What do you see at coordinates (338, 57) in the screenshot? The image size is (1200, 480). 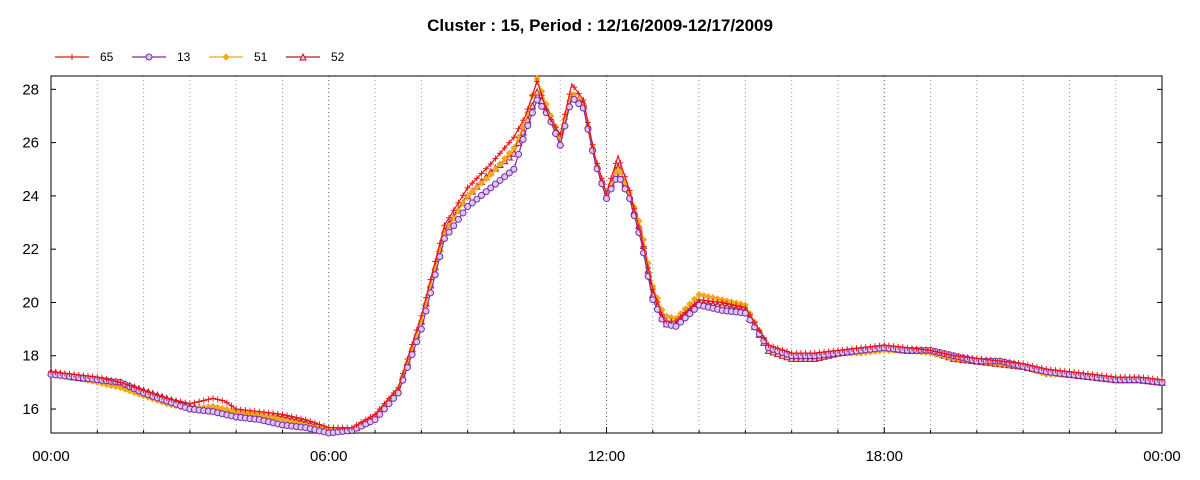 I see `legend-label: 52` at bounding box center [338, 57].